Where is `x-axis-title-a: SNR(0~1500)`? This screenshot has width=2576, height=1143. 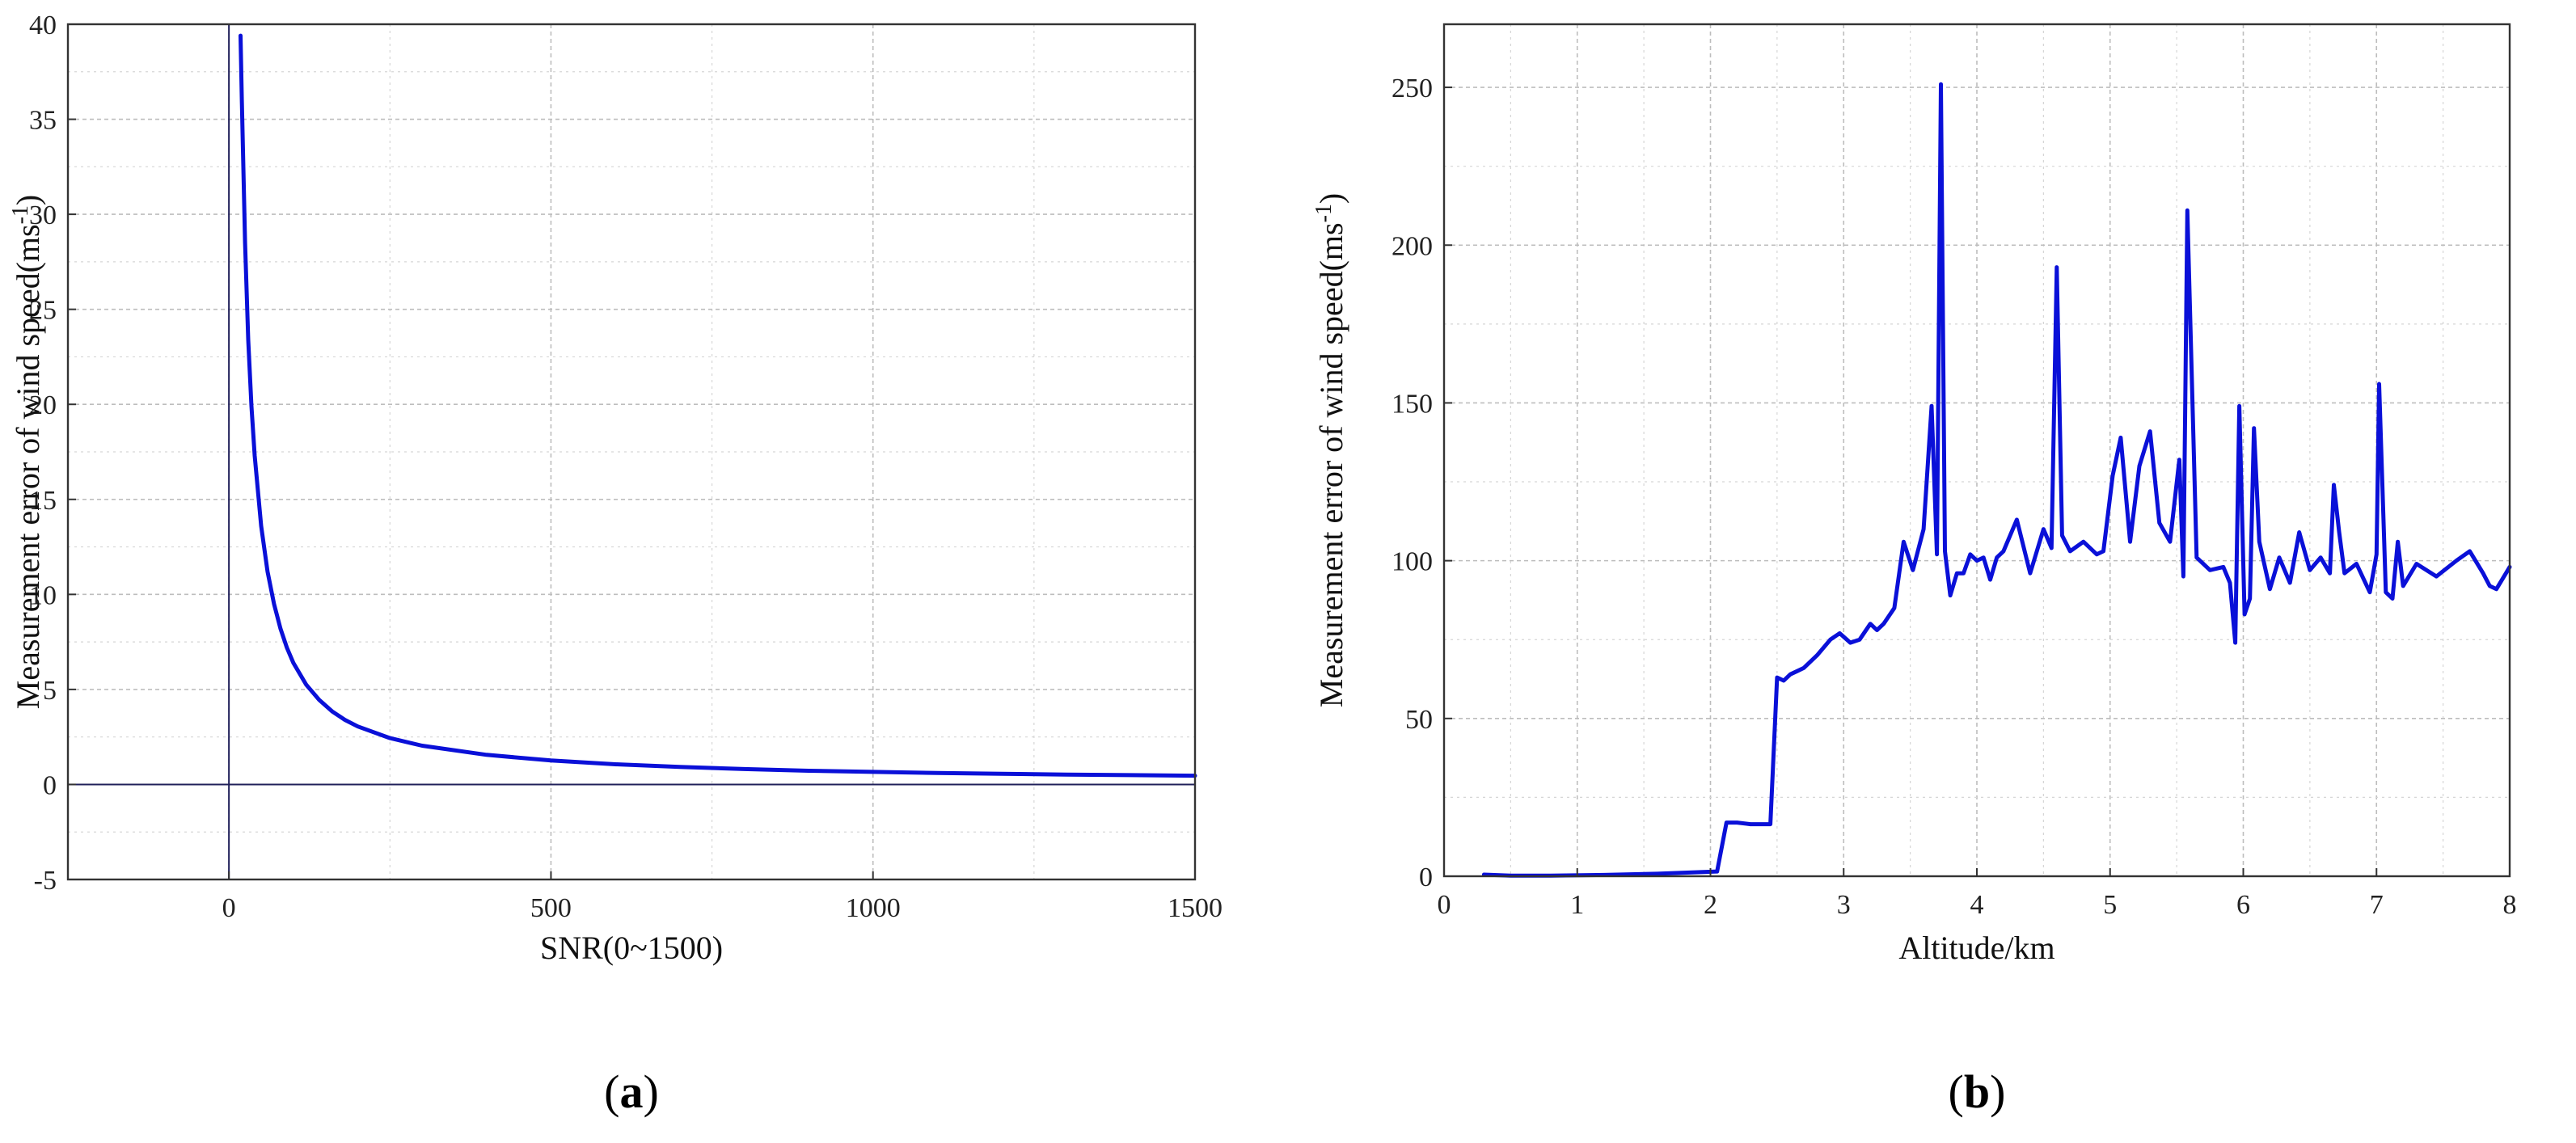 x-axis-title-a: SNR(0~1500) is located at coordinates (631, 948).